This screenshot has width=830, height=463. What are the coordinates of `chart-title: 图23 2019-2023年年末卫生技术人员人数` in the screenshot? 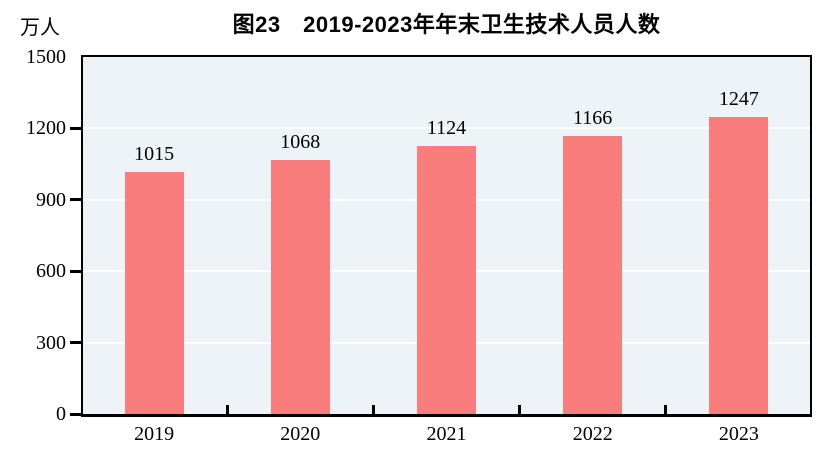 It's located at (446, 24).